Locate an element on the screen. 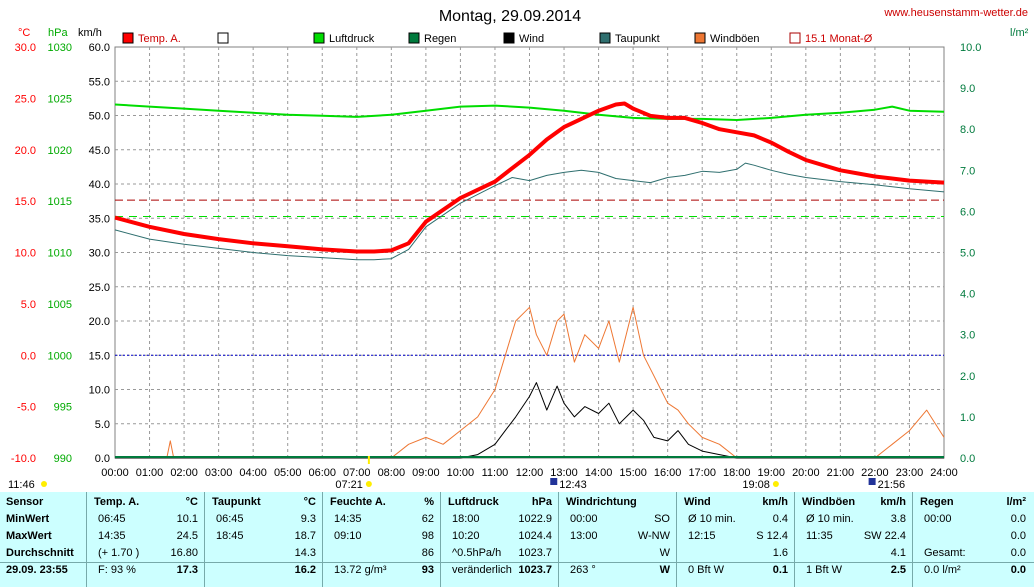 Image resolution: width=1034 pixels, height=587 pixels. moonrise-icon is located at coordinates (554, 481).